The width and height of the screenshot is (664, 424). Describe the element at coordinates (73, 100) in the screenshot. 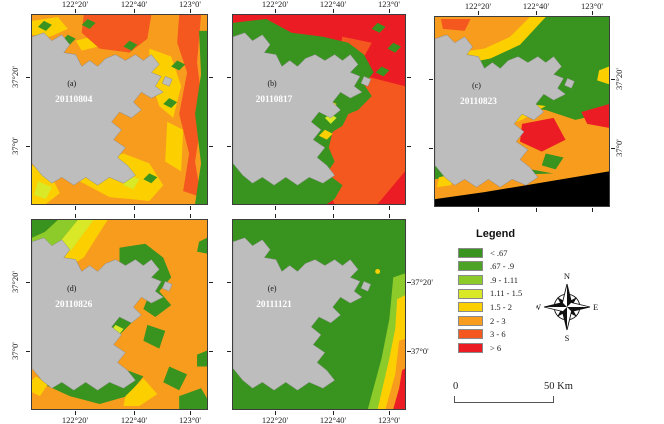

I see `panel-date: 20110804` at that location.